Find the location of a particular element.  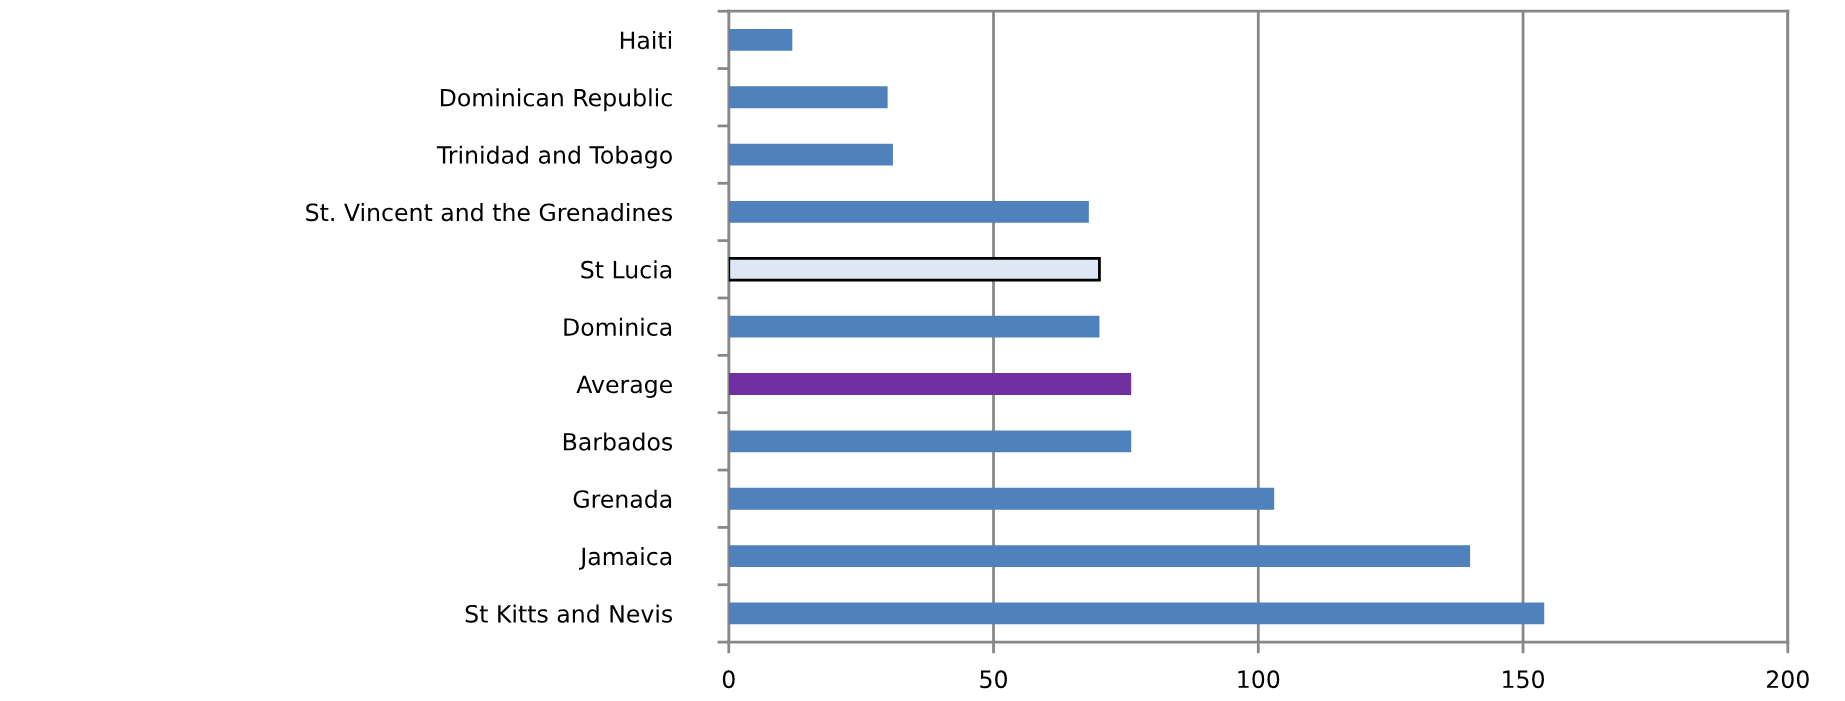

y-tick-label: Barbados is located at coordinates (618, 441).